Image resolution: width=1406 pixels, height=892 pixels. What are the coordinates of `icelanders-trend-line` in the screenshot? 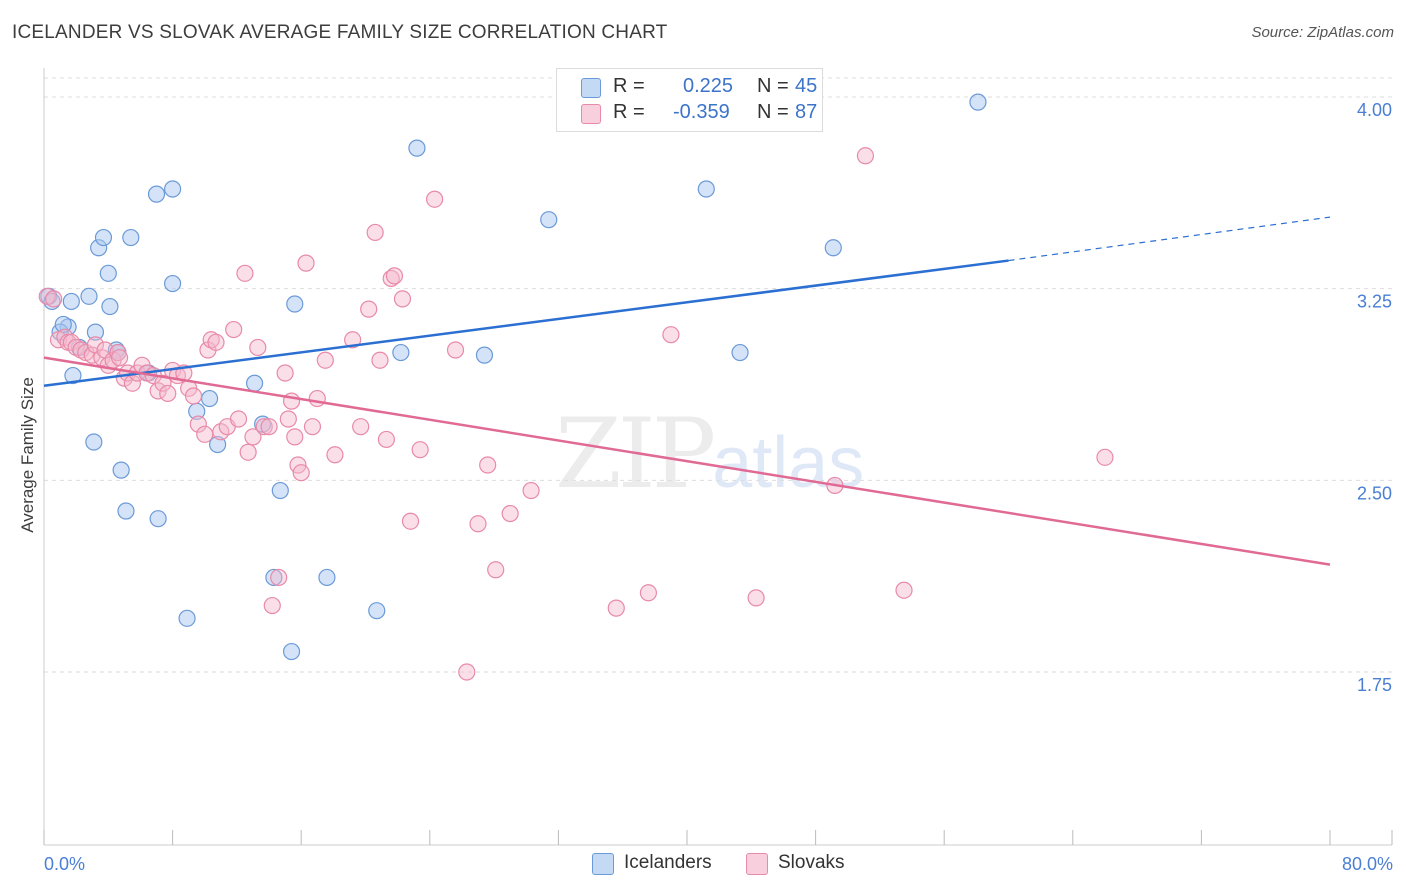 It's located at (526, 323).